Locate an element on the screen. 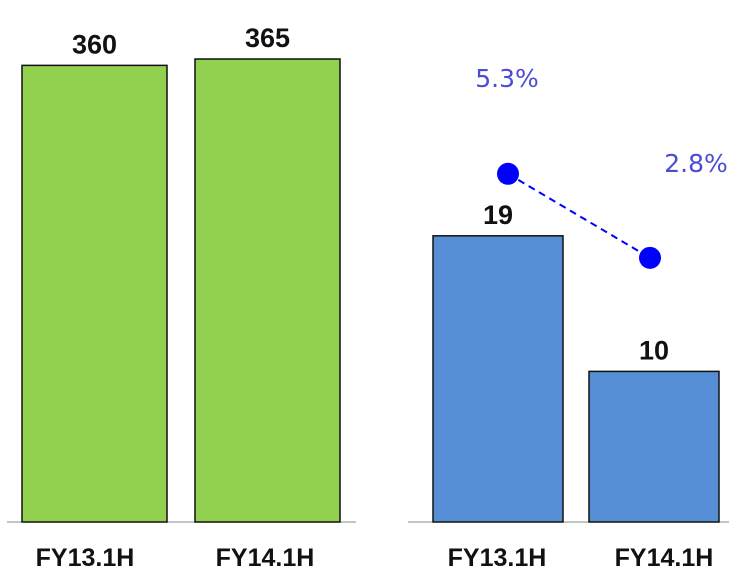 This screenshot has height=574, width=741. left-bar-value-label: 365 is located at coordinates (267, 38).